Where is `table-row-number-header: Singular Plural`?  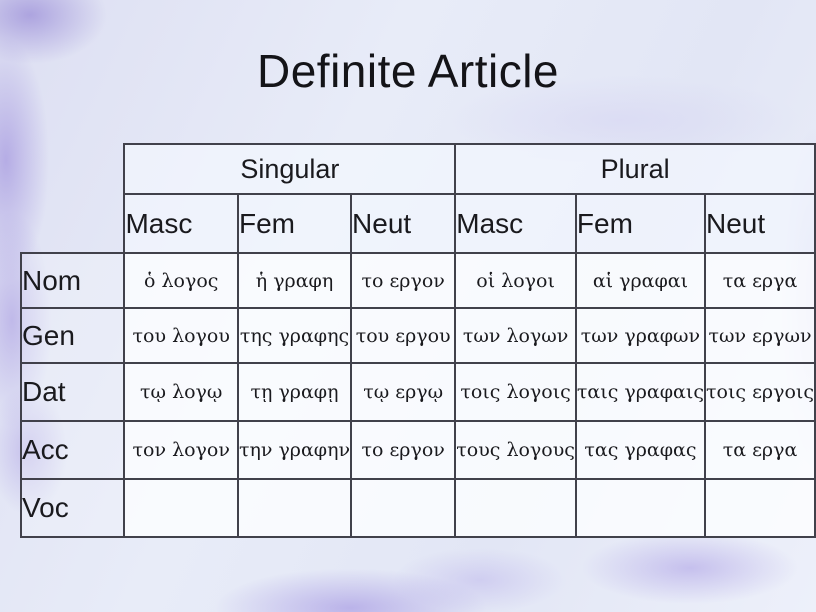 table-row-number-header: Singular Plural is located at coordinates (418, 169).